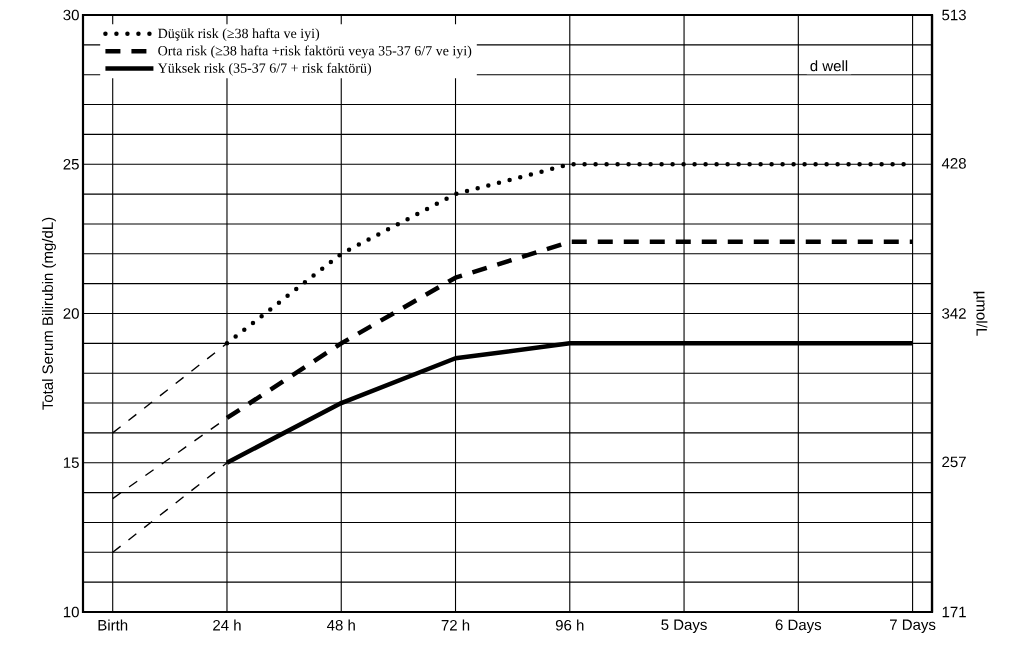 Image resolution: width=1032 pixels, height=664 pixels. What do you see at coordinates (227, 625) in the screenshot?
I see `x-tick-label: 24 h` at bounding box center [227, 625].